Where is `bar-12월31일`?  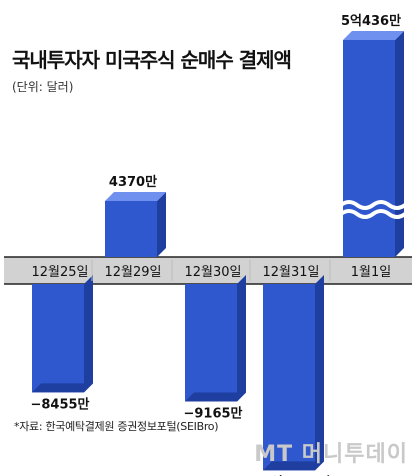 bar-12월31일 is located at coordinates (293, 373).